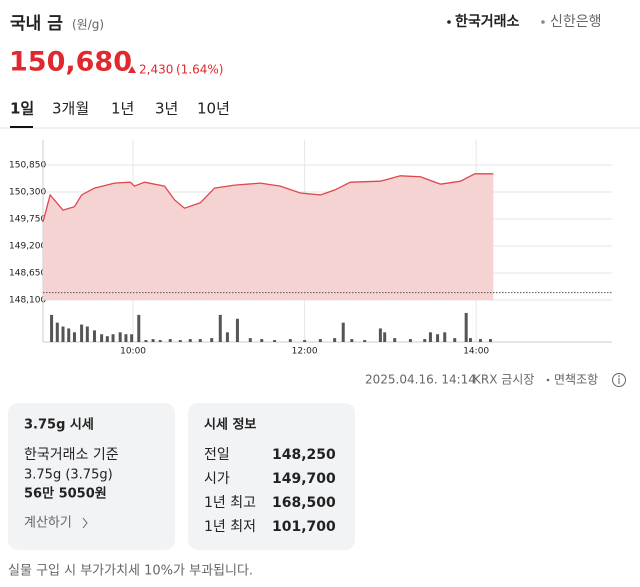  I want to click on card-title: 3.75g 시세, so click(59, 425).